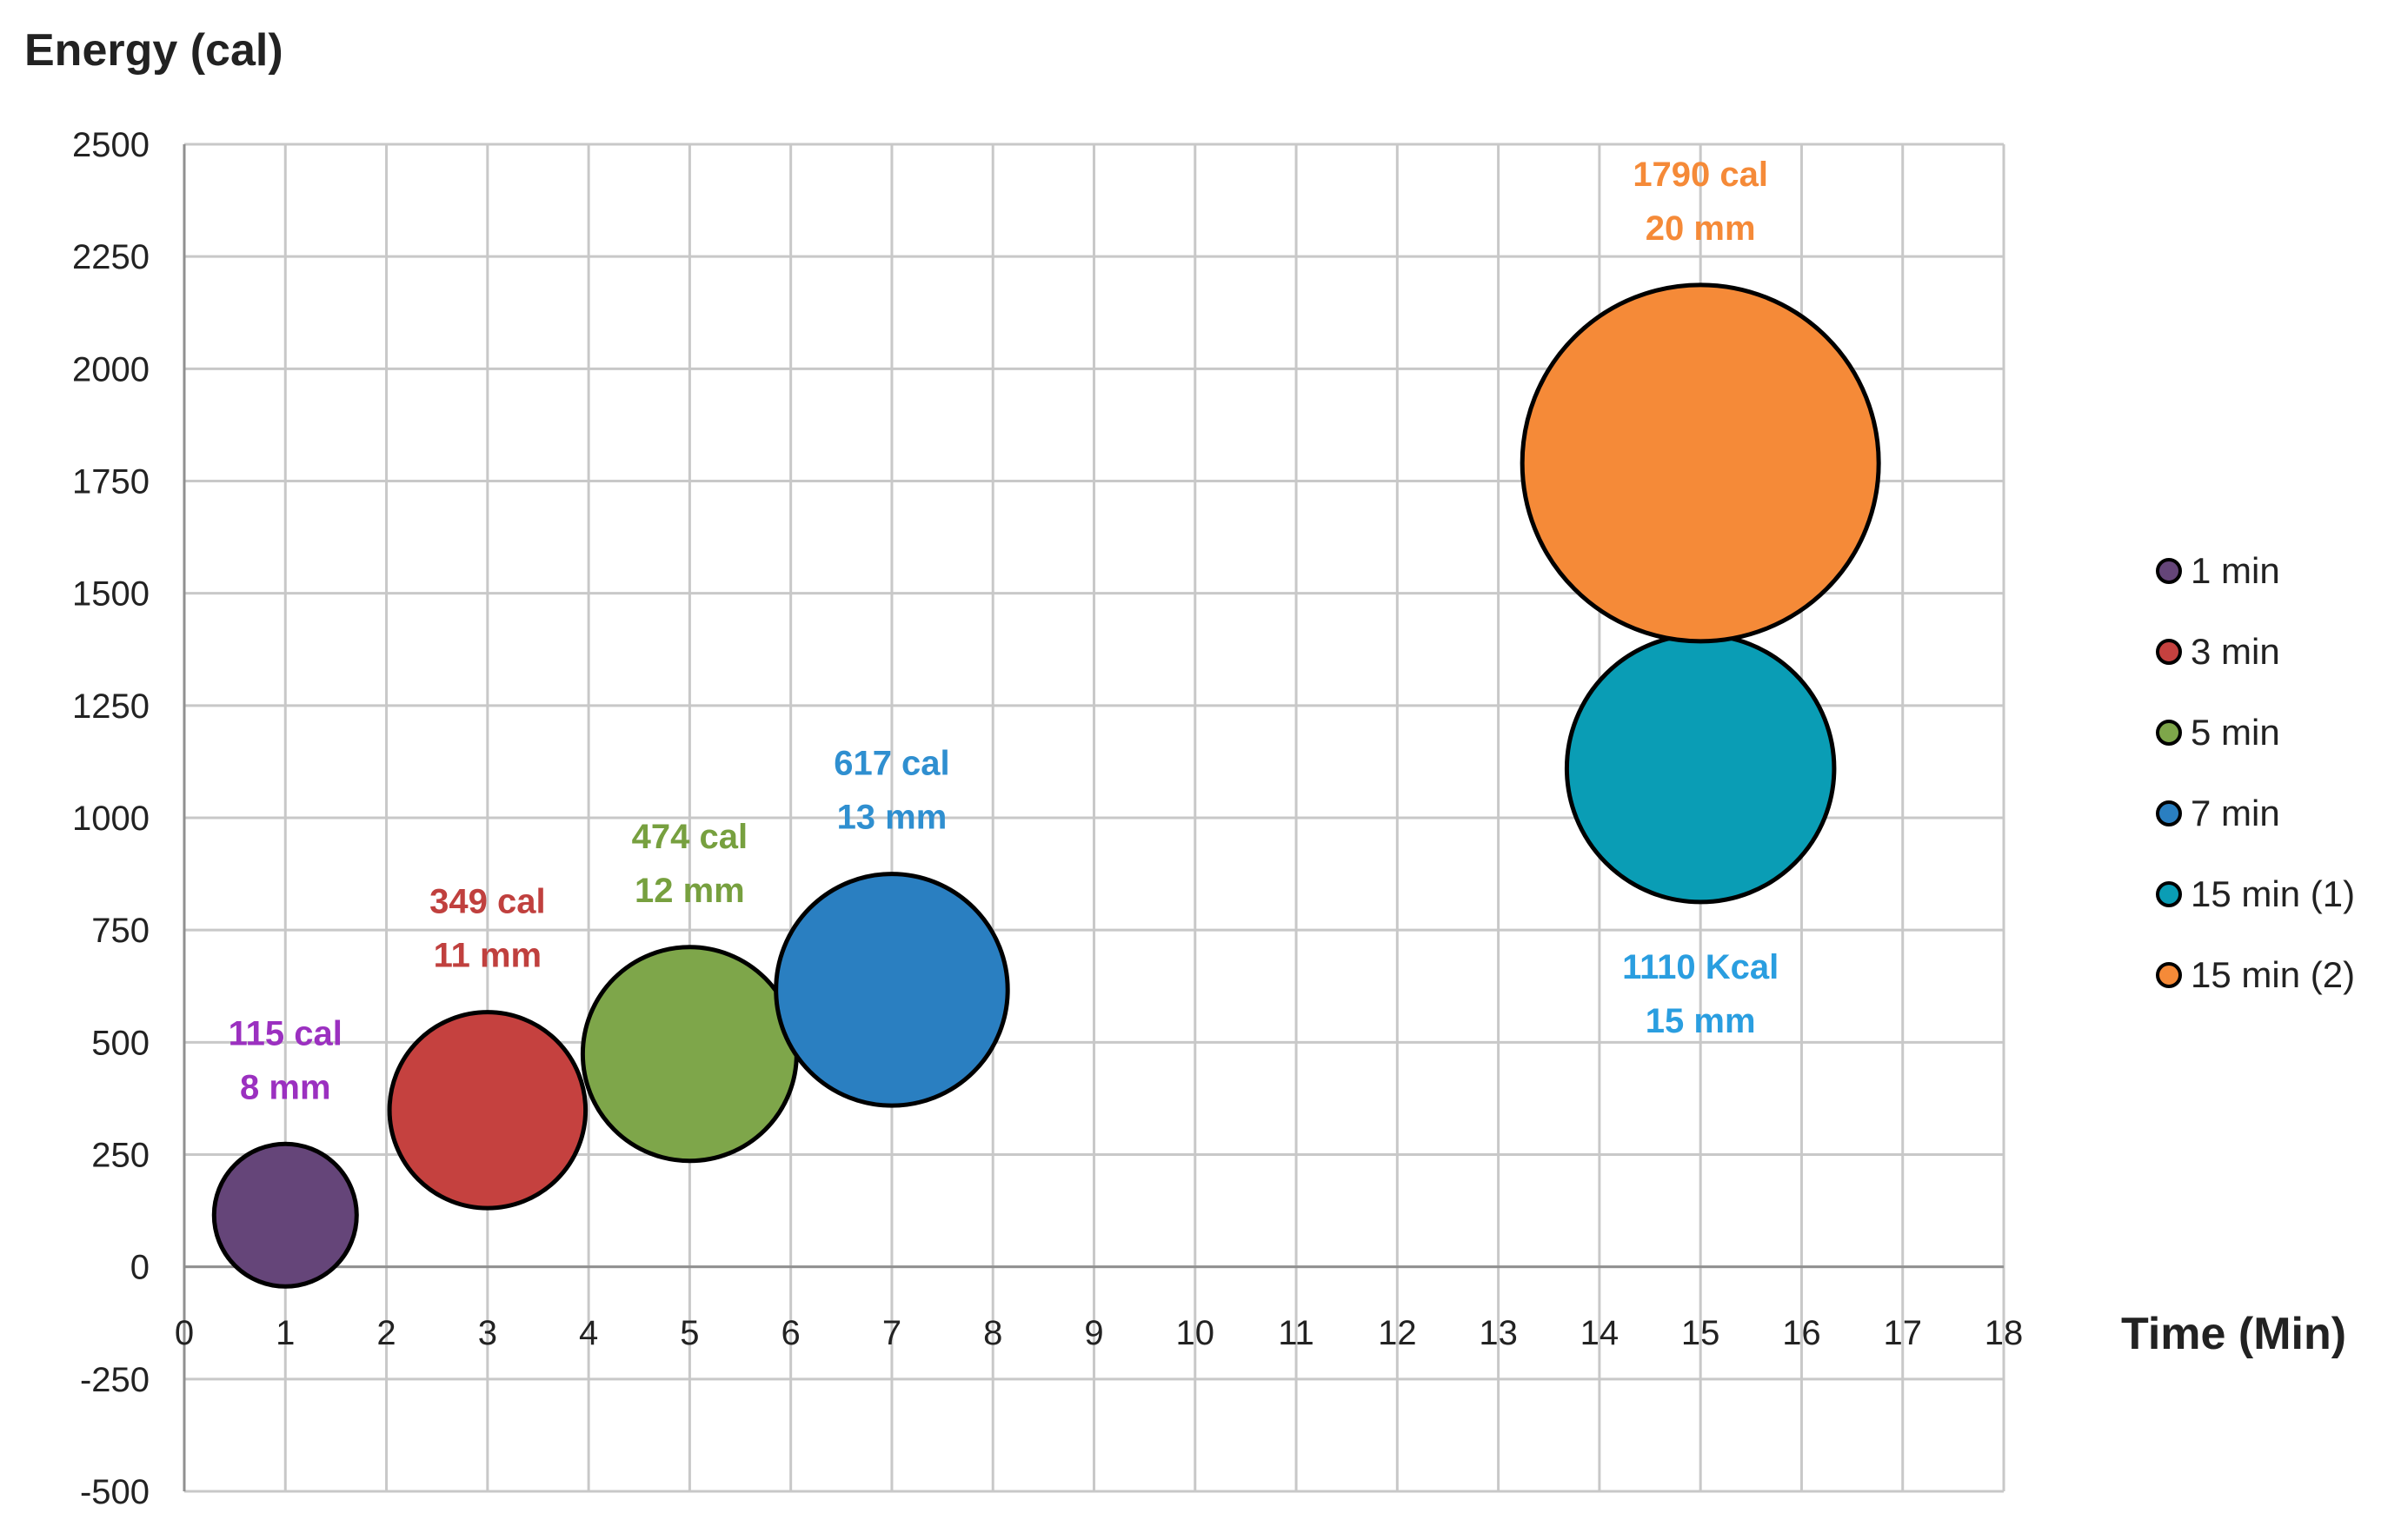  What do you see at coordinates (1700, 967) in the screenshot?
I see `data-label: 1110 Kcal` at bounding box center [1700, 967].